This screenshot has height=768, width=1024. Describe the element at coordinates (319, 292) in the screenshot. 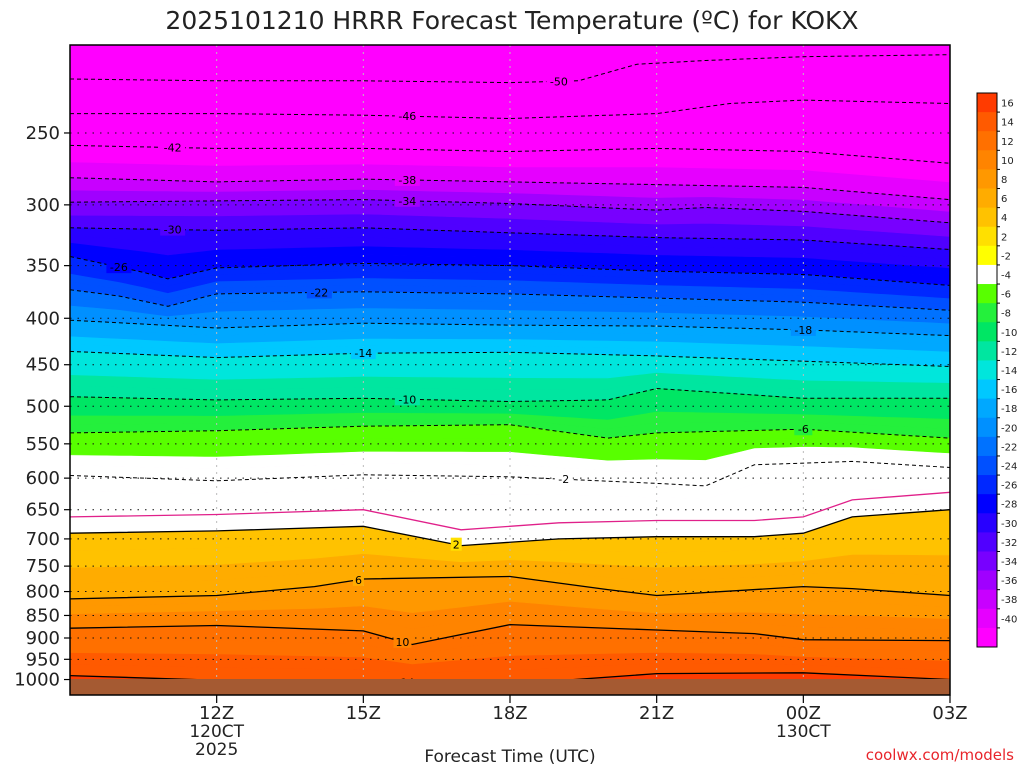

I see `contour-label: -22` at that location.